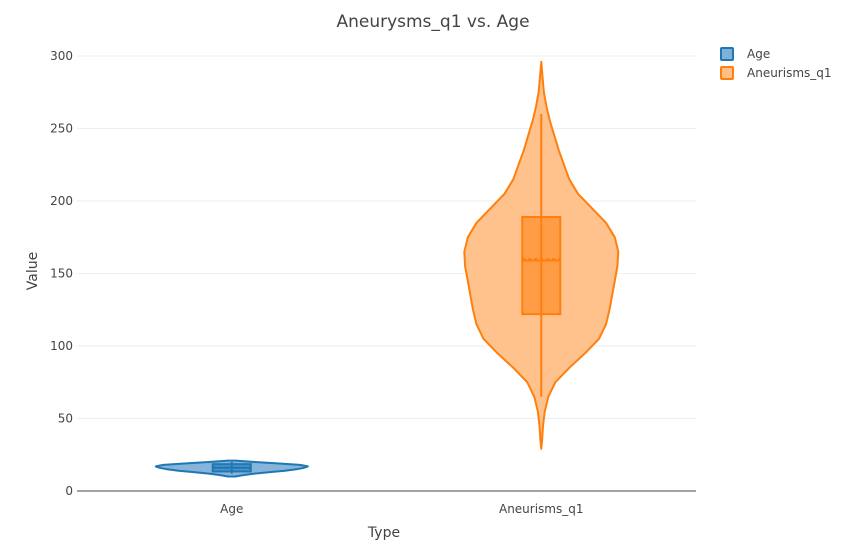 The image size is (865, 553). I want to click on legend-item: Age, so click(745, 54).